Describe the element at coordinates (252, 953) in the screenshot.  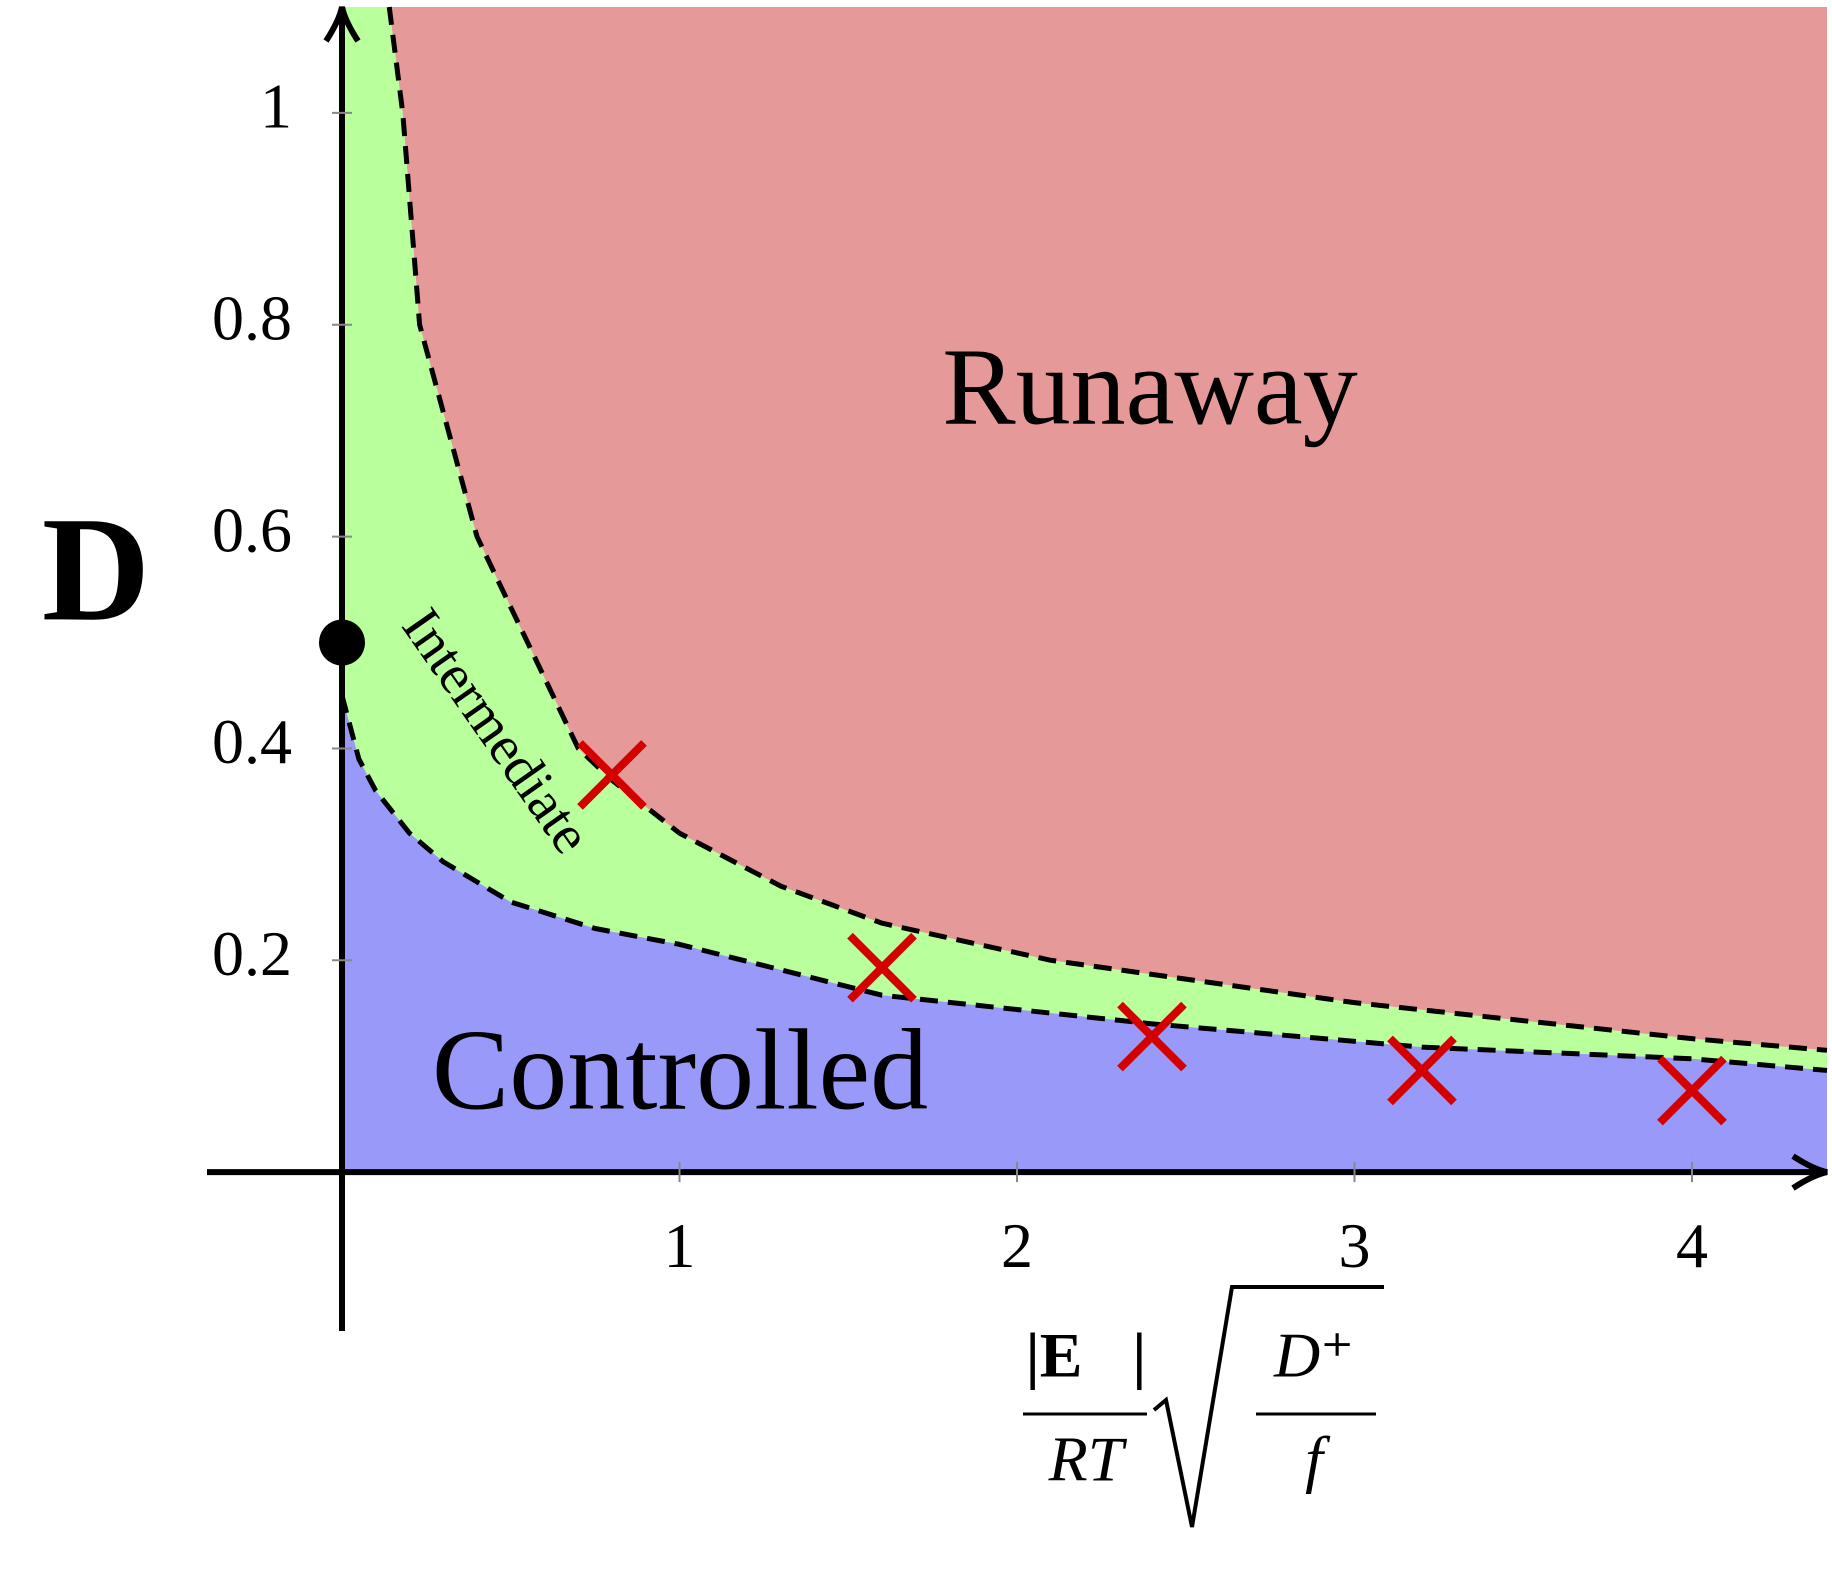
I see `y-tick-label: 0.2` at that location.